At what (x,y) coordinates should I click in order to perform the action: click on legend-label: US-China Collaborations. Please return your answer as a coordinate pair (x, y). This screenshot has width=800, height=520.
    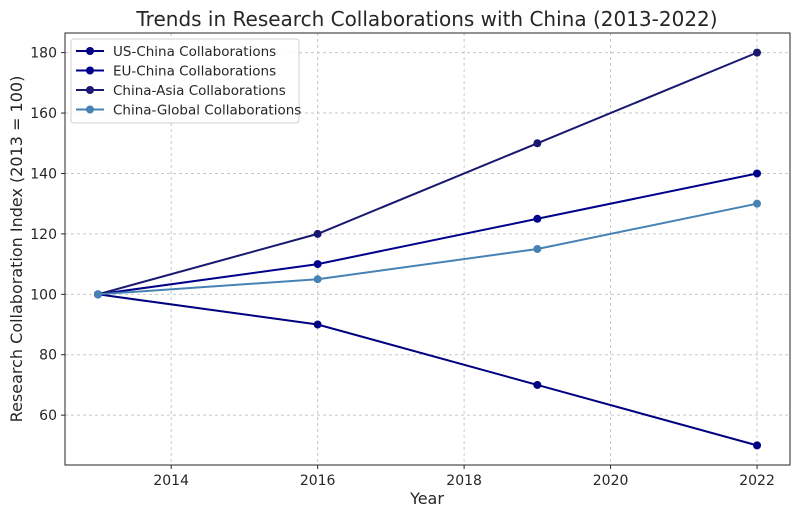
    Looking at the image, I should click on (194, 52).